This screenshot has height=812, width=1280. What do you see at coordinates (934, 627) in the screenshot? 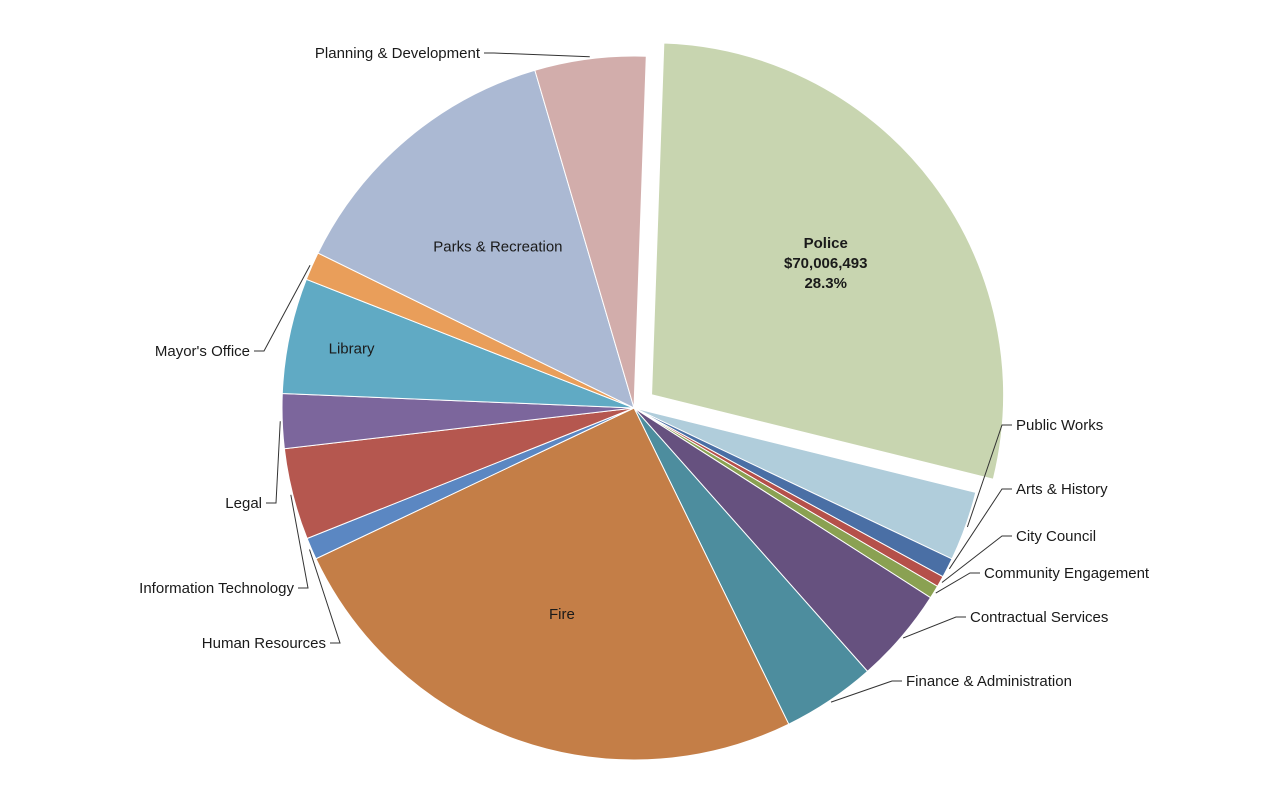
I see `leader-line-contractual-services` at bounding box center [934, 627].